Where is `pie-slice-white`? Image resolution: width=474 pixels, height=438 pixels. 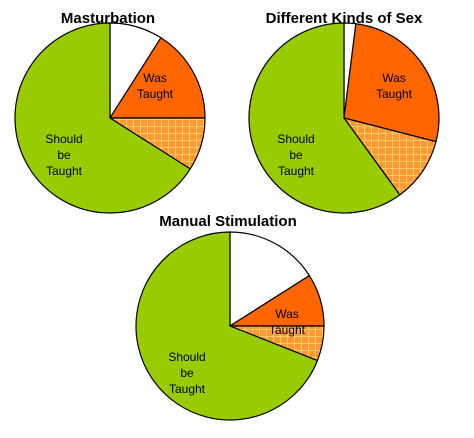
pie-slice-white is located at coordinates (270, 279).